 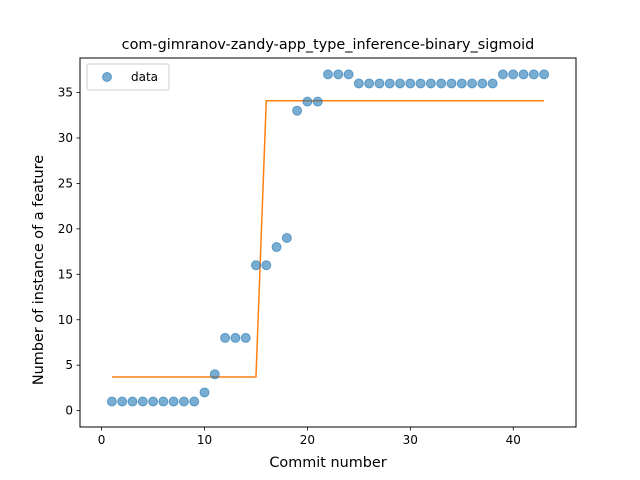 What do you see at coordinates (513, 440) in the screenshot?
I see `x-tick-label: 40` at bounding box center [513, 440].